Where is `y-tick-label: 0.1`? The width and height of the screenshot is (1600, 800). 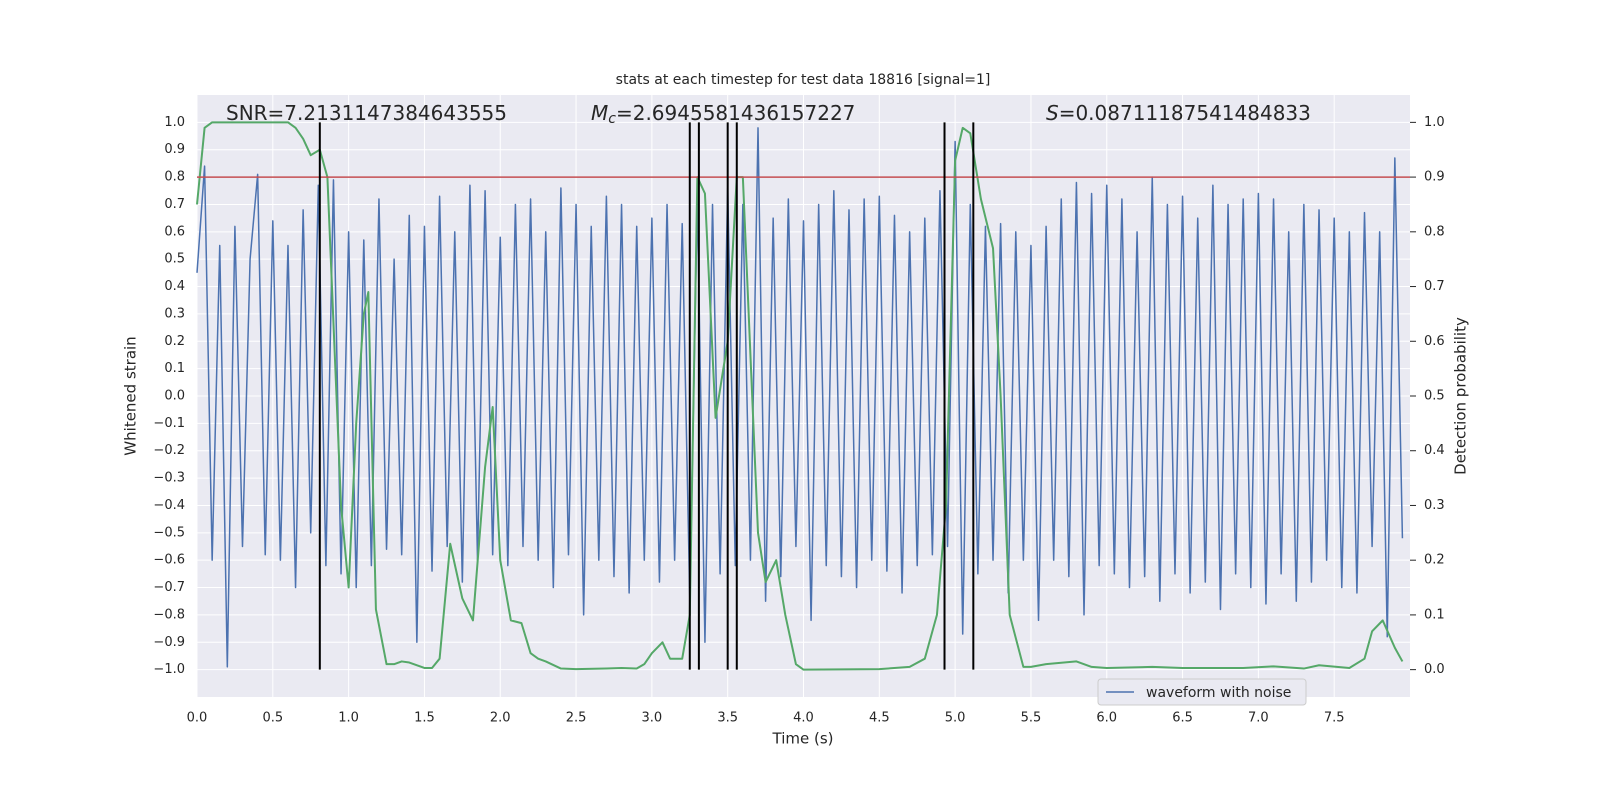
y-tick-label: 0.1 is located at coordinates (174, 368).